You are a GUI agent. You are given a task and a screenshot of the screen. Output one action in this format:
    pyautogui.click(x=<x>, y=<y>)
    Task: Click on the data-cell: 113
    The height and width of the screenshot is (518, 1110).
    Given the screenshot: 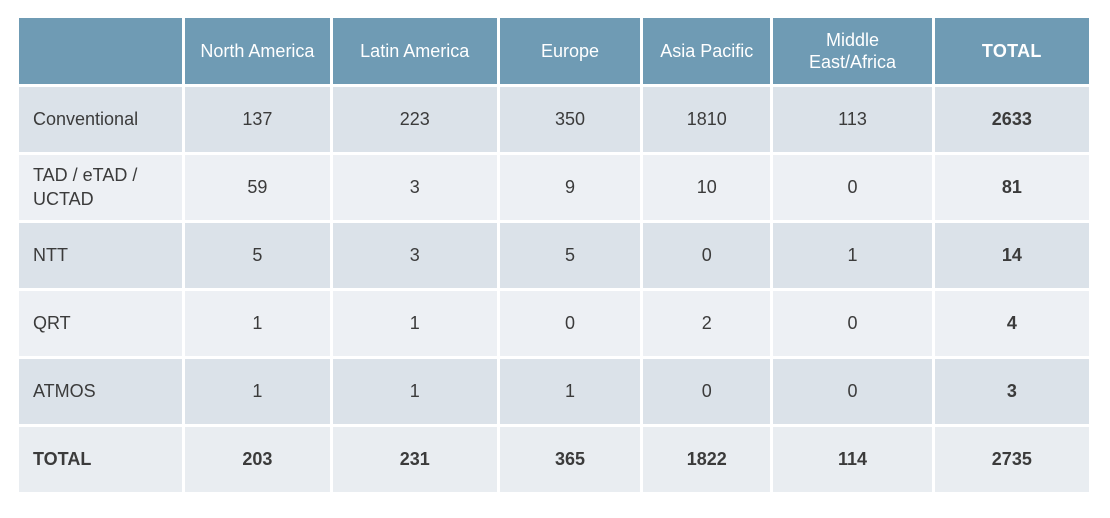 What is the action you would take?
    pyautogui.click(x=852, y=119)
    